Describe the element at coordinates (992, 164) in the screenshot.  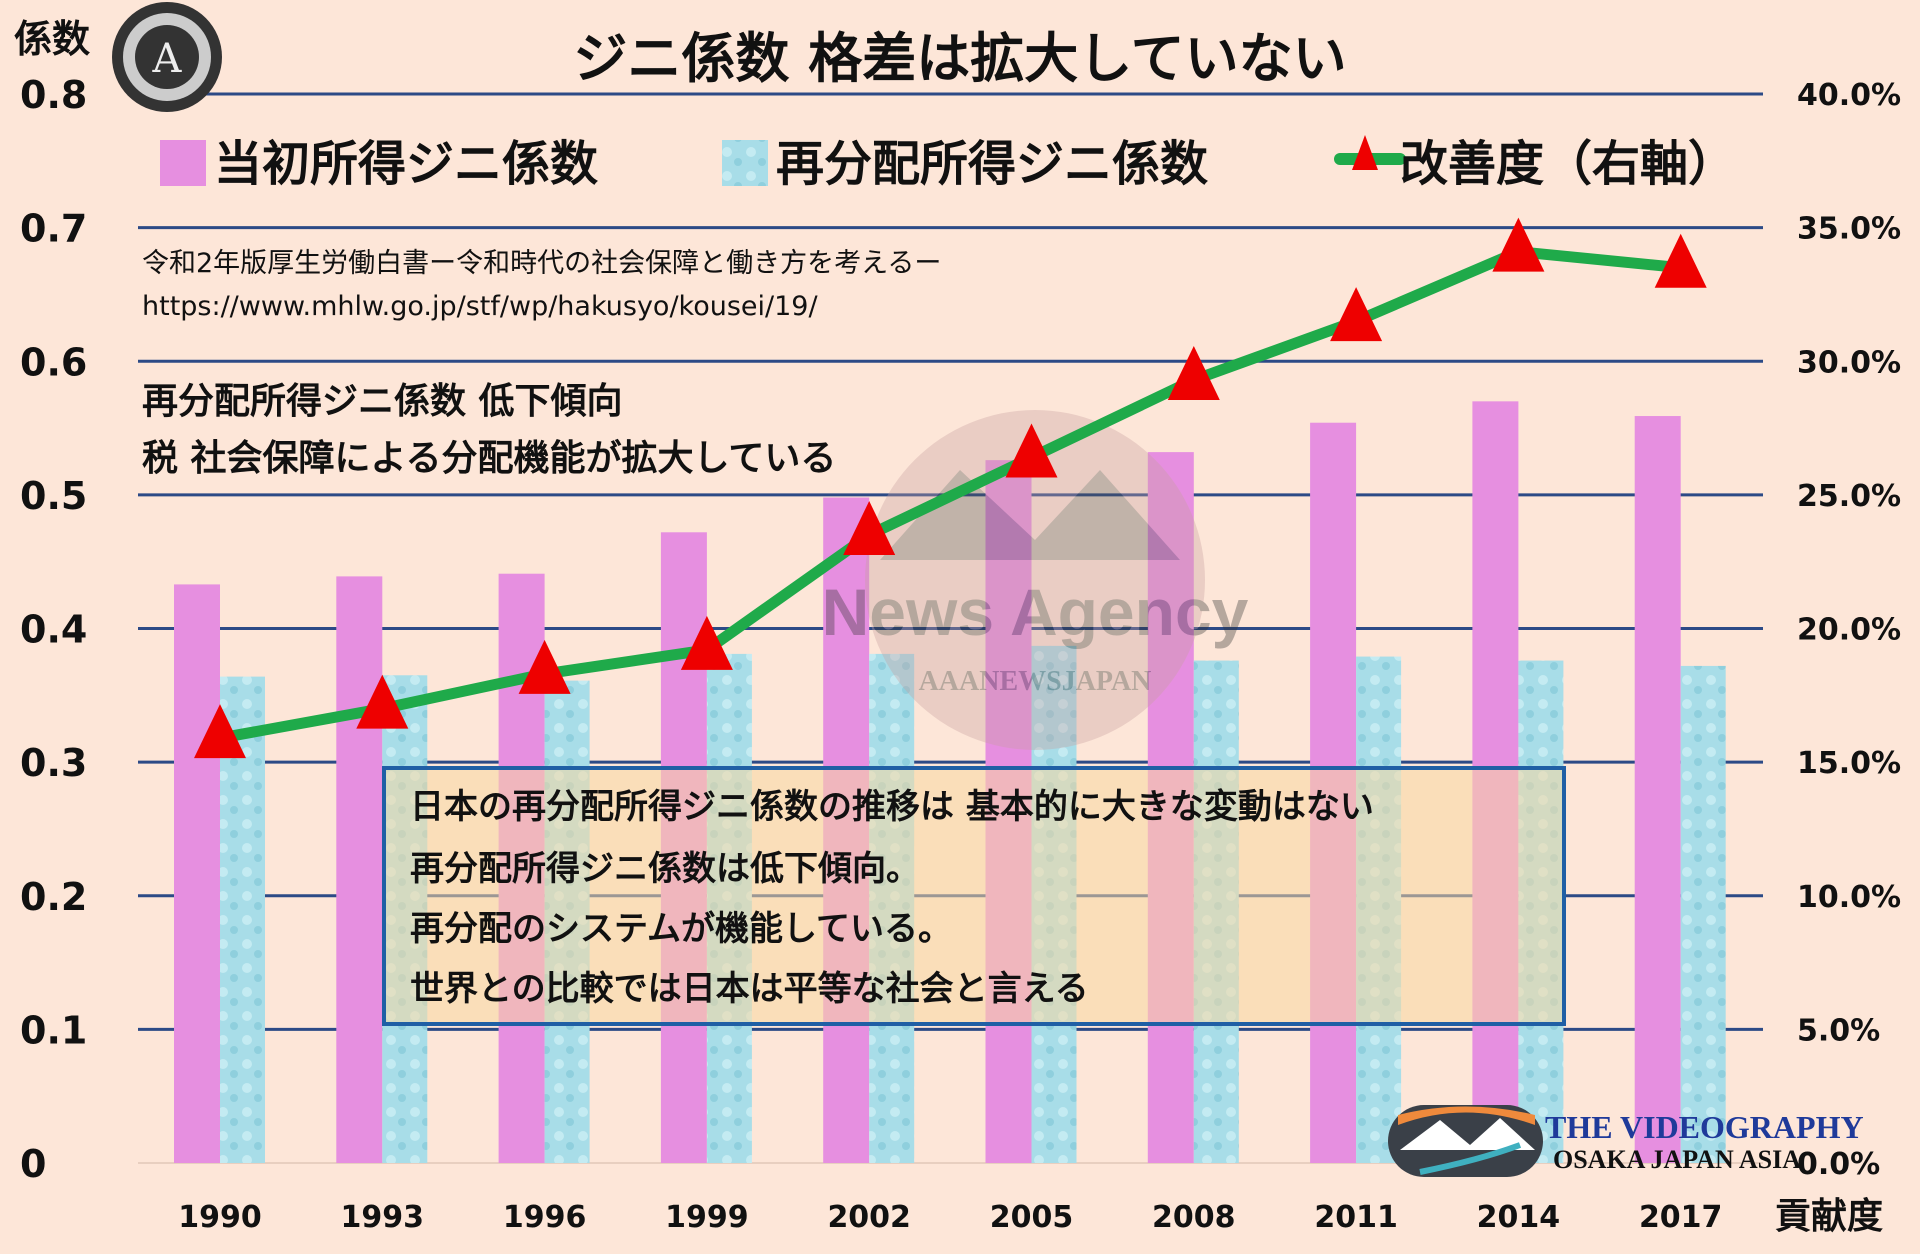
I see `legend-label-redistribution: 再分配所得ジニ係数` at that location.